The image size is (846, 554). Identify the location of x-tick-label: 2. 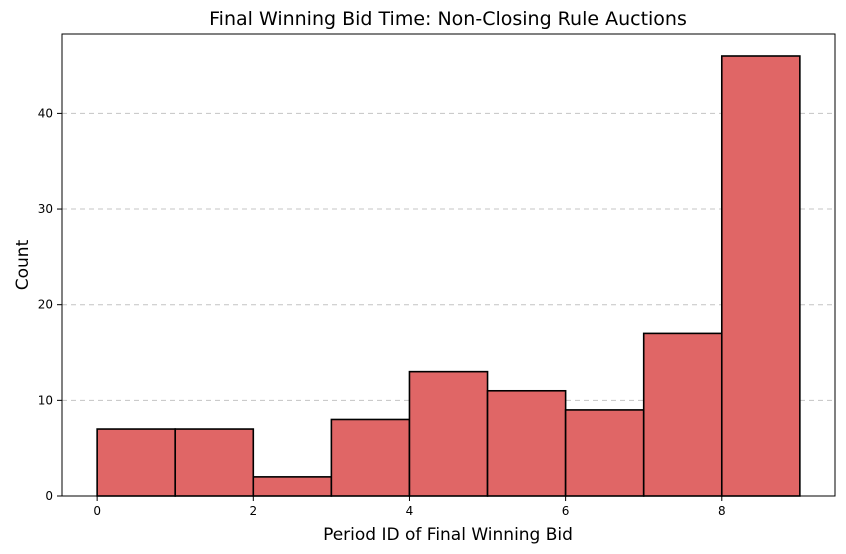
(253, 511).